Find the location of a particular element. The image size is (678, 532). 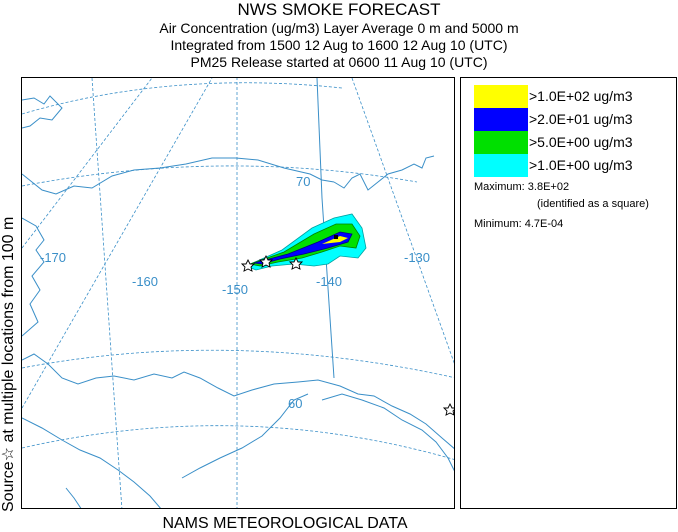

lon-label: -150 is located at coordinates (235, 289).